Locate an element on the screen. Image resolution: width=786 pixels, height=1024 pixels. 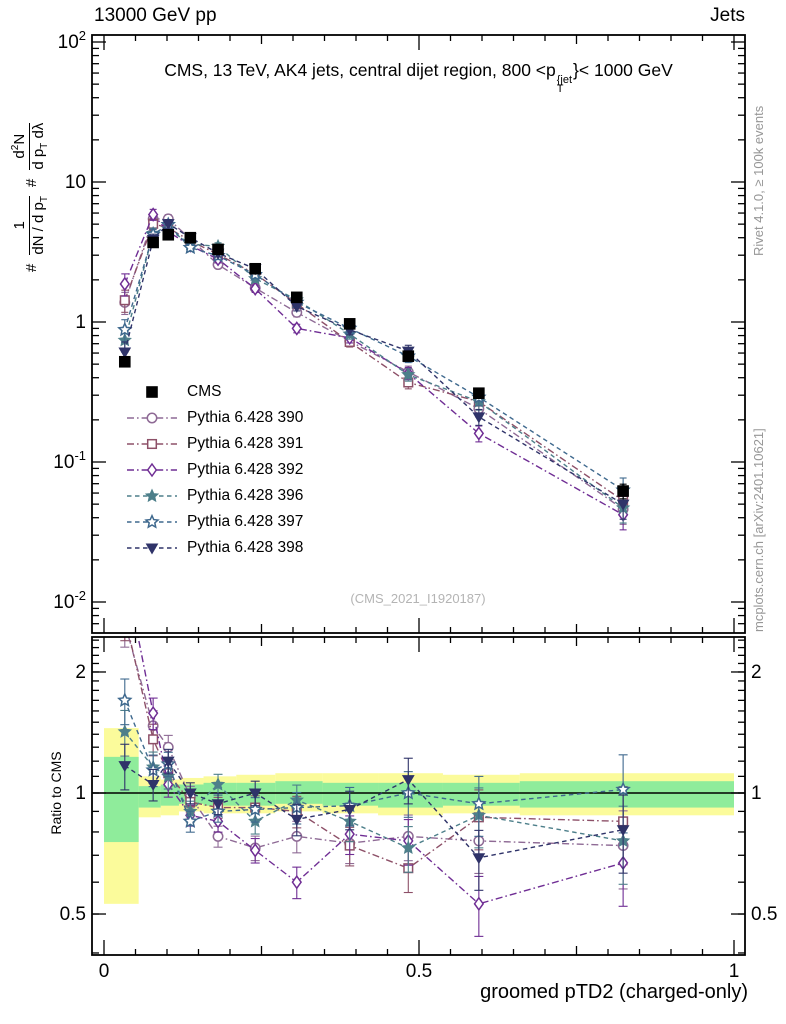
legend-label: Pythia 6.428 396 is located at coordinates (245, 495).